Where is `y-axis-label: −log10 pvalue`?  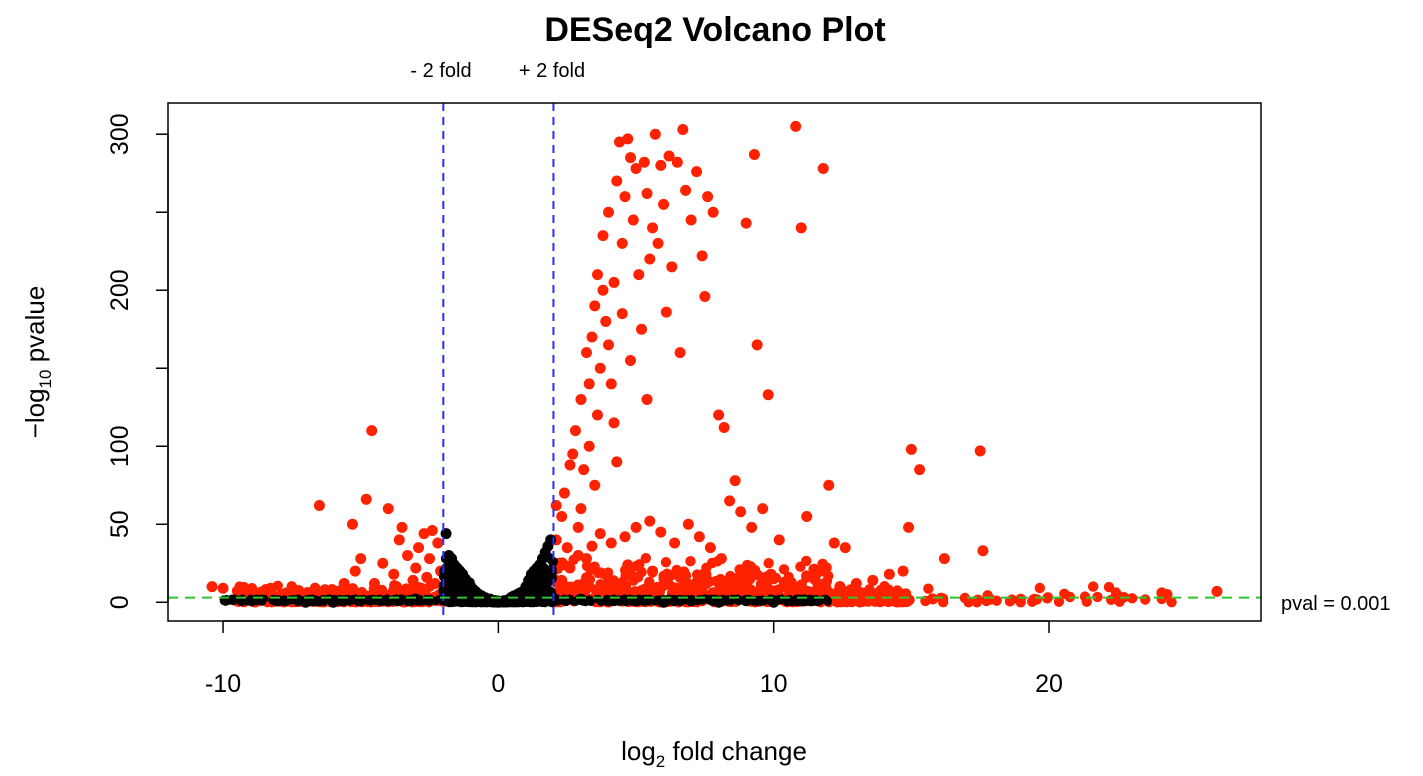 y-axis-label: −log10 pvalue is located at coordinates (37, 362).